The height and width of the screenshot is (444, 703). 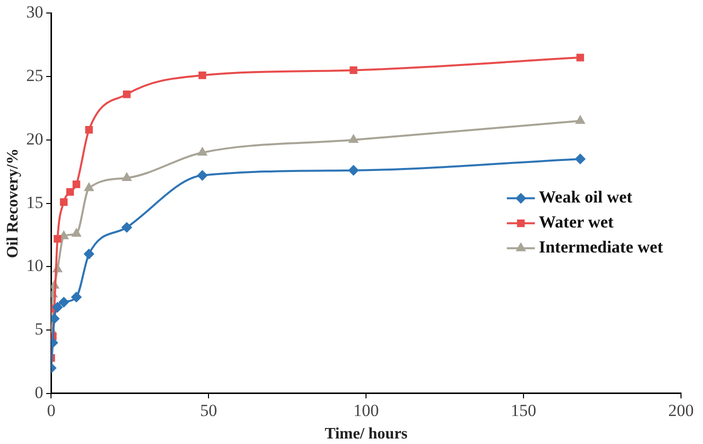 What do you see at coordinates (35, 76) in the screenshot?
I see `y-tick-label: 25` at bounding box center [35, 76].